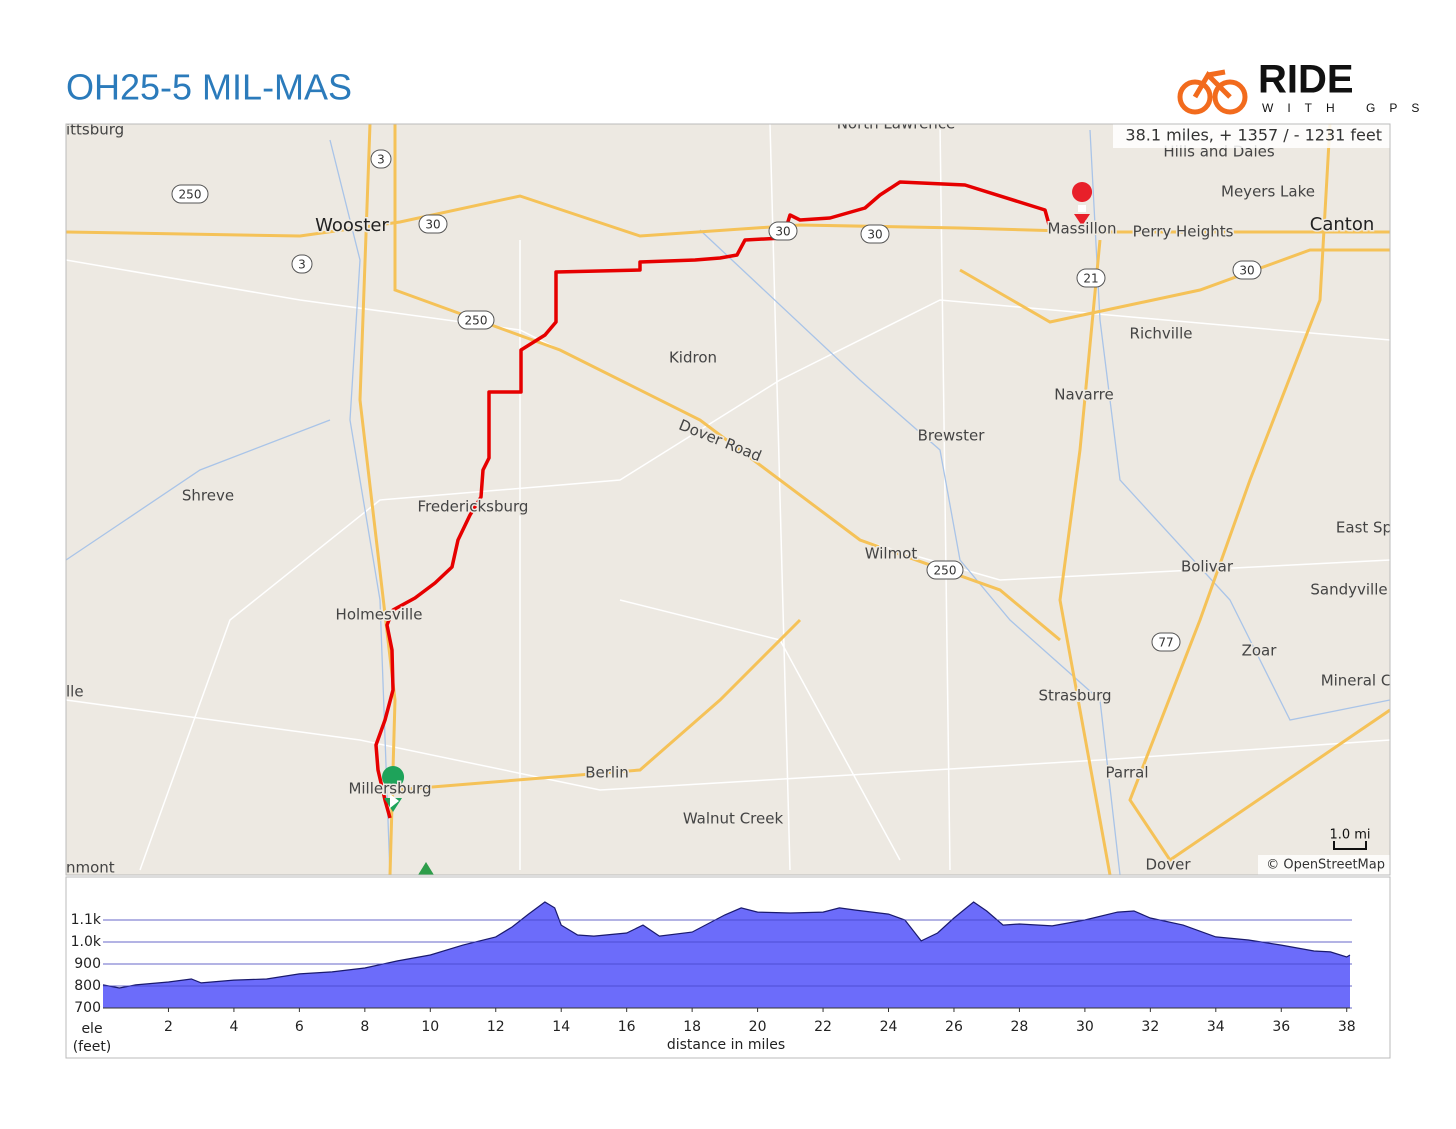  I want to click on x-tick-label: 14, so click(561, 1027).